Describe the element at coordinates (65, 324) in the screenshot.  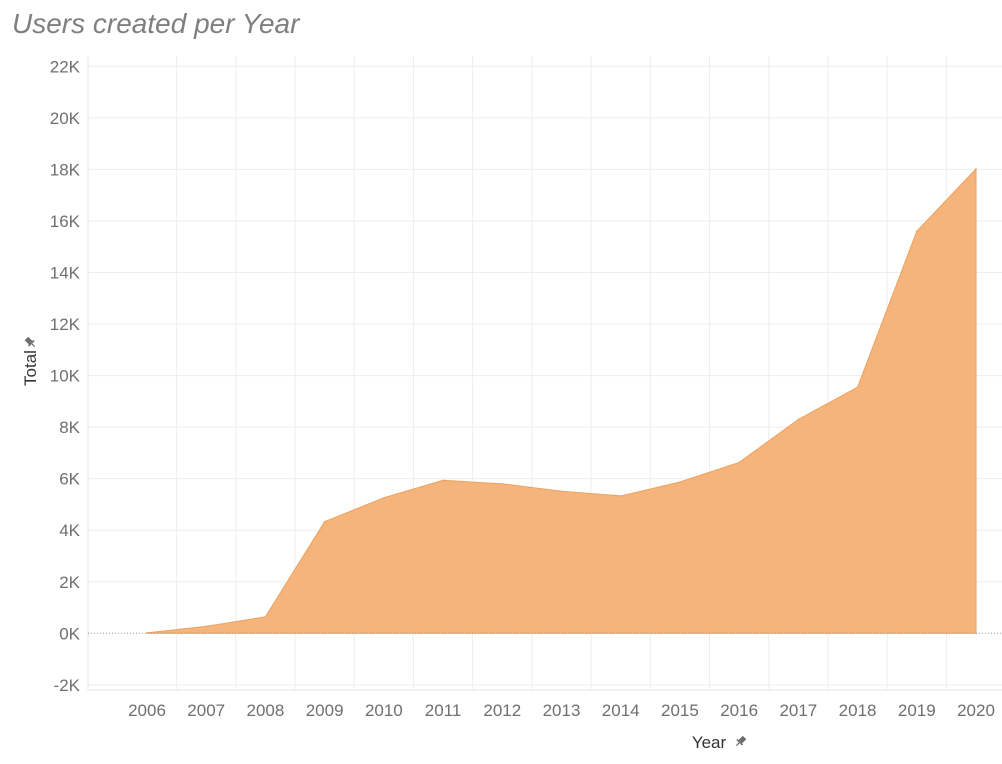
I see `y-tick-label: 12K` at that location.